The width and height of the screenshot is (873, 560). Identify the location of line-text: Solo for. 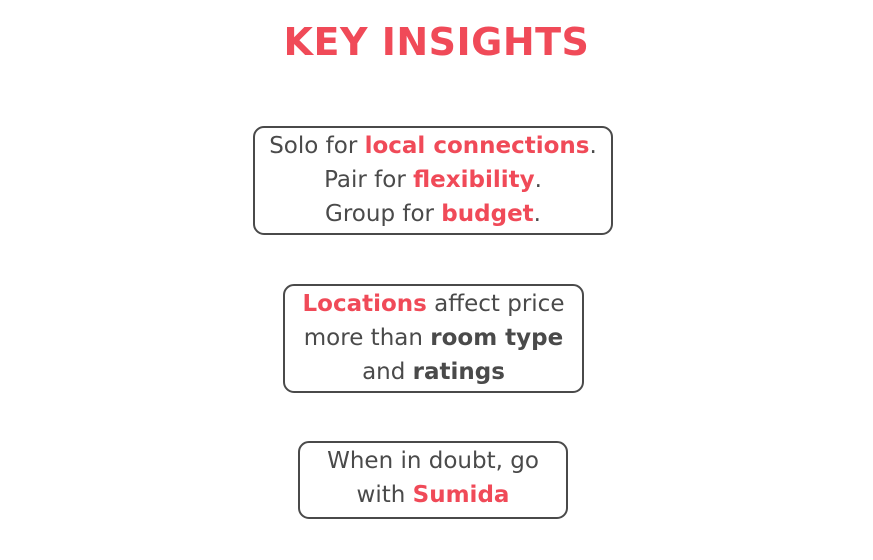
(317, 146).